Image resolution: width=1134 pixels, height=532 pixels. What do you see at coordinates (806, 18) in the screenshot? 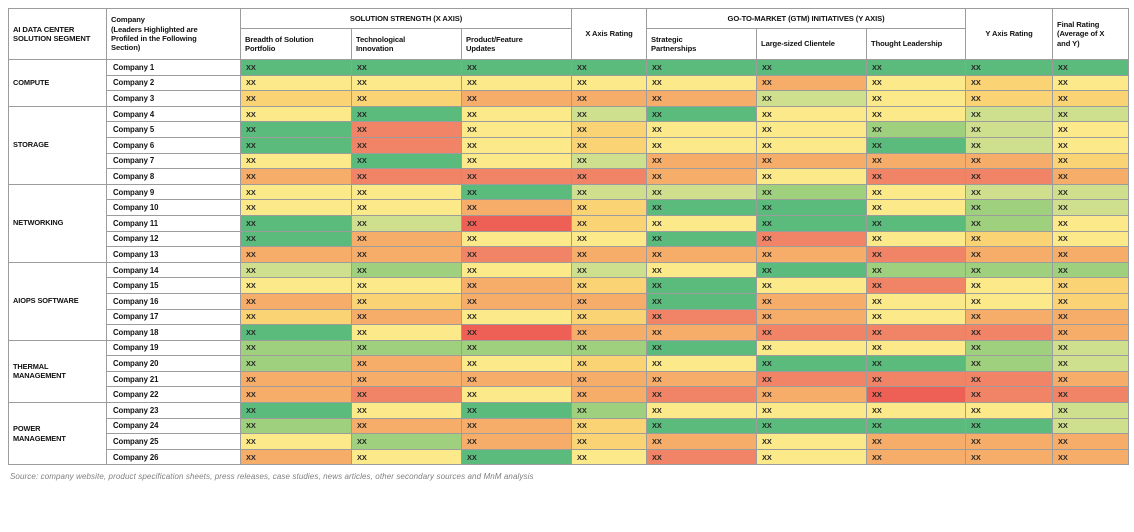
I see `header-gtm-initiatives-group: GO-TO-MARKET (GTM) INITIATIVES (Y AXIS)` at bounding box center [806, 18].